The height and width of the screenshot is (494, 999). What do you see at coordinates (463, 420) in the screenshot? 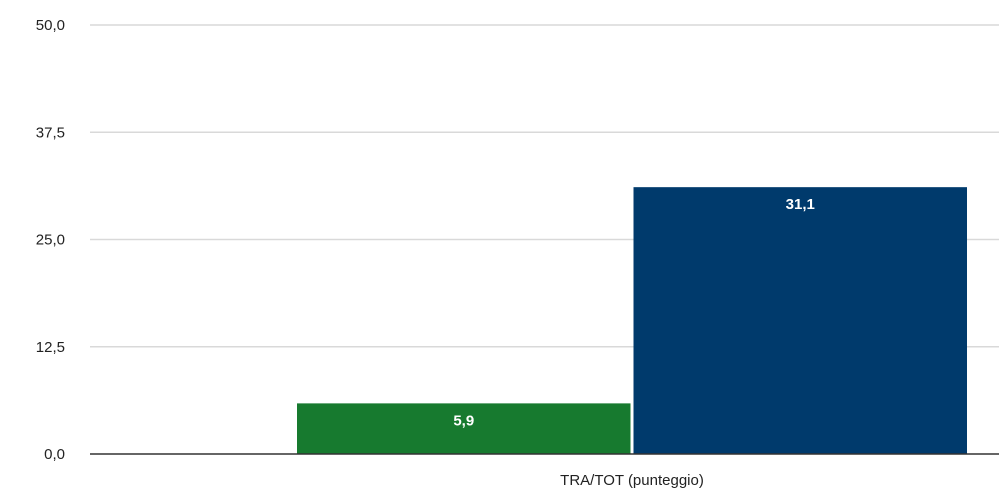
I see `bar-value-label: 5,9` at bounding box center [463, 420].